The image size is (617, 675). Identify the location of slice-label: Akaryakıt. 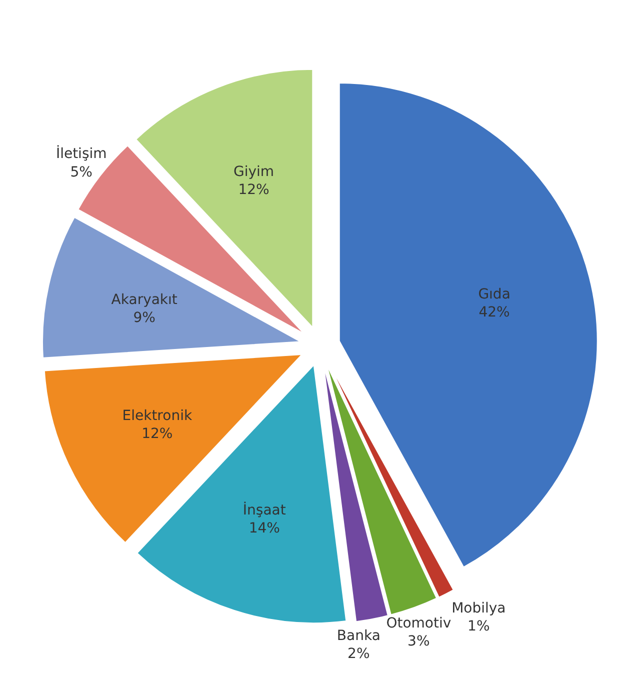
(144, 300).